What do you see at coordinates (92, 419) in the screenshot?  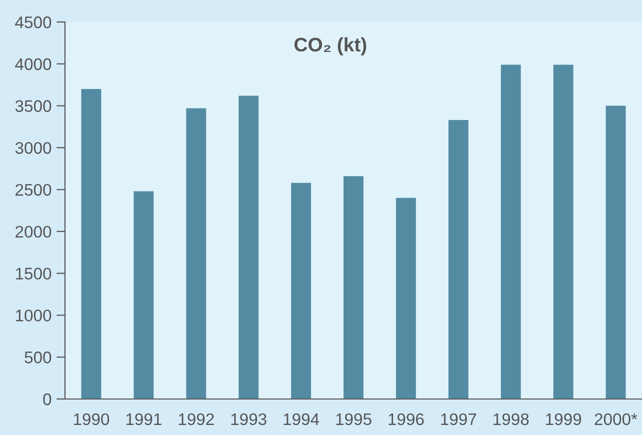 I see `x-tick-label: 1990` at bounding box center [92, 419].